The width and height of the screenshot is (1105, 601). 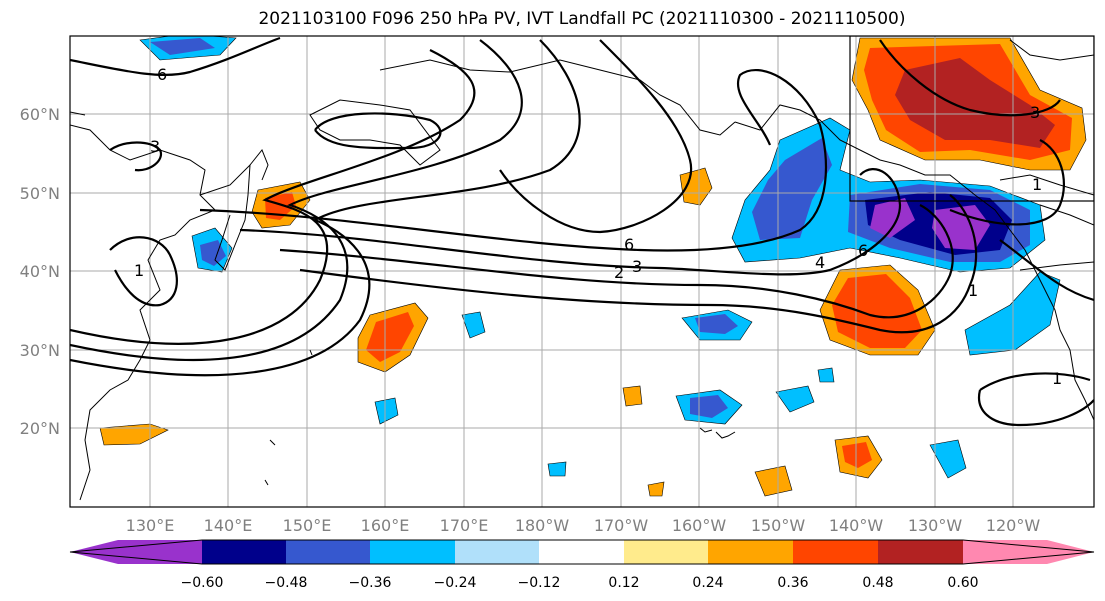 I want to click on negative-anomaly-pacific-mid, so click(x=792, y=189).